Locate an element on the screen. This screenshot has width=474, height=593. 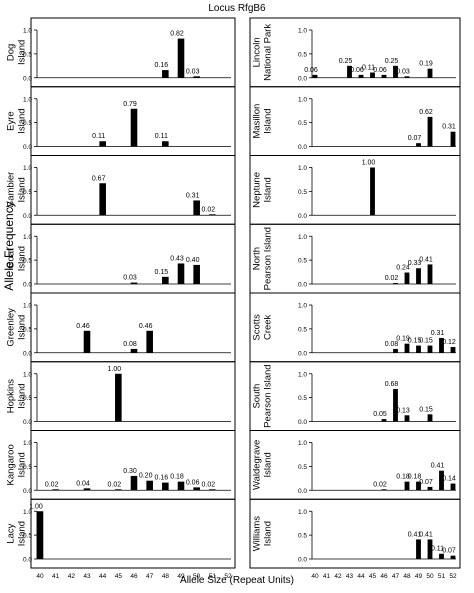
panel-name-line: Williams is located at coordinates (257, 534).